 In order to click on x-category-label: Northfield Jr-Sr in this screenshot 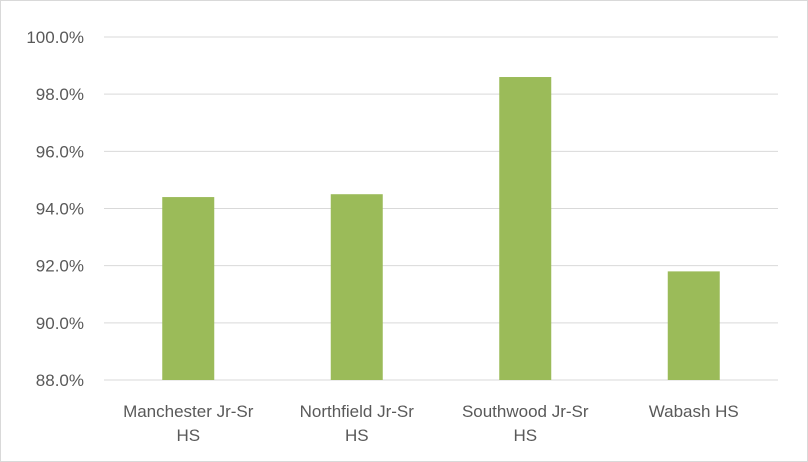, I will do `click(357, 411)`.